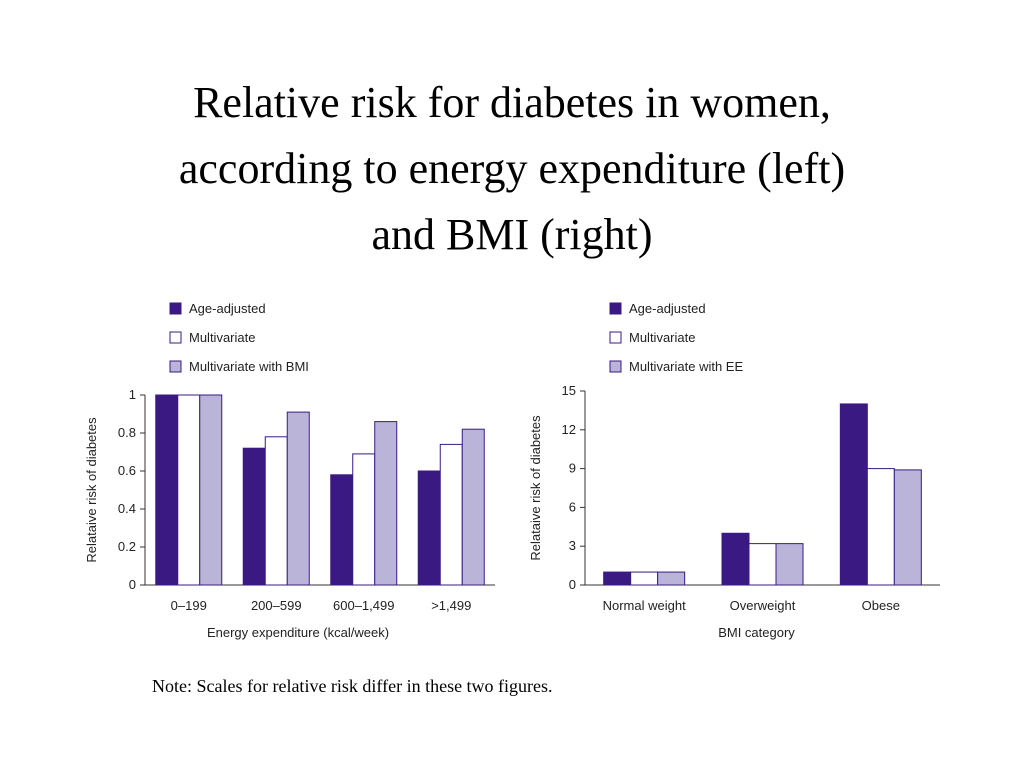 The image size is (1024, 768). I want to click on x-tick-label: 0–199, so click(189, 605).